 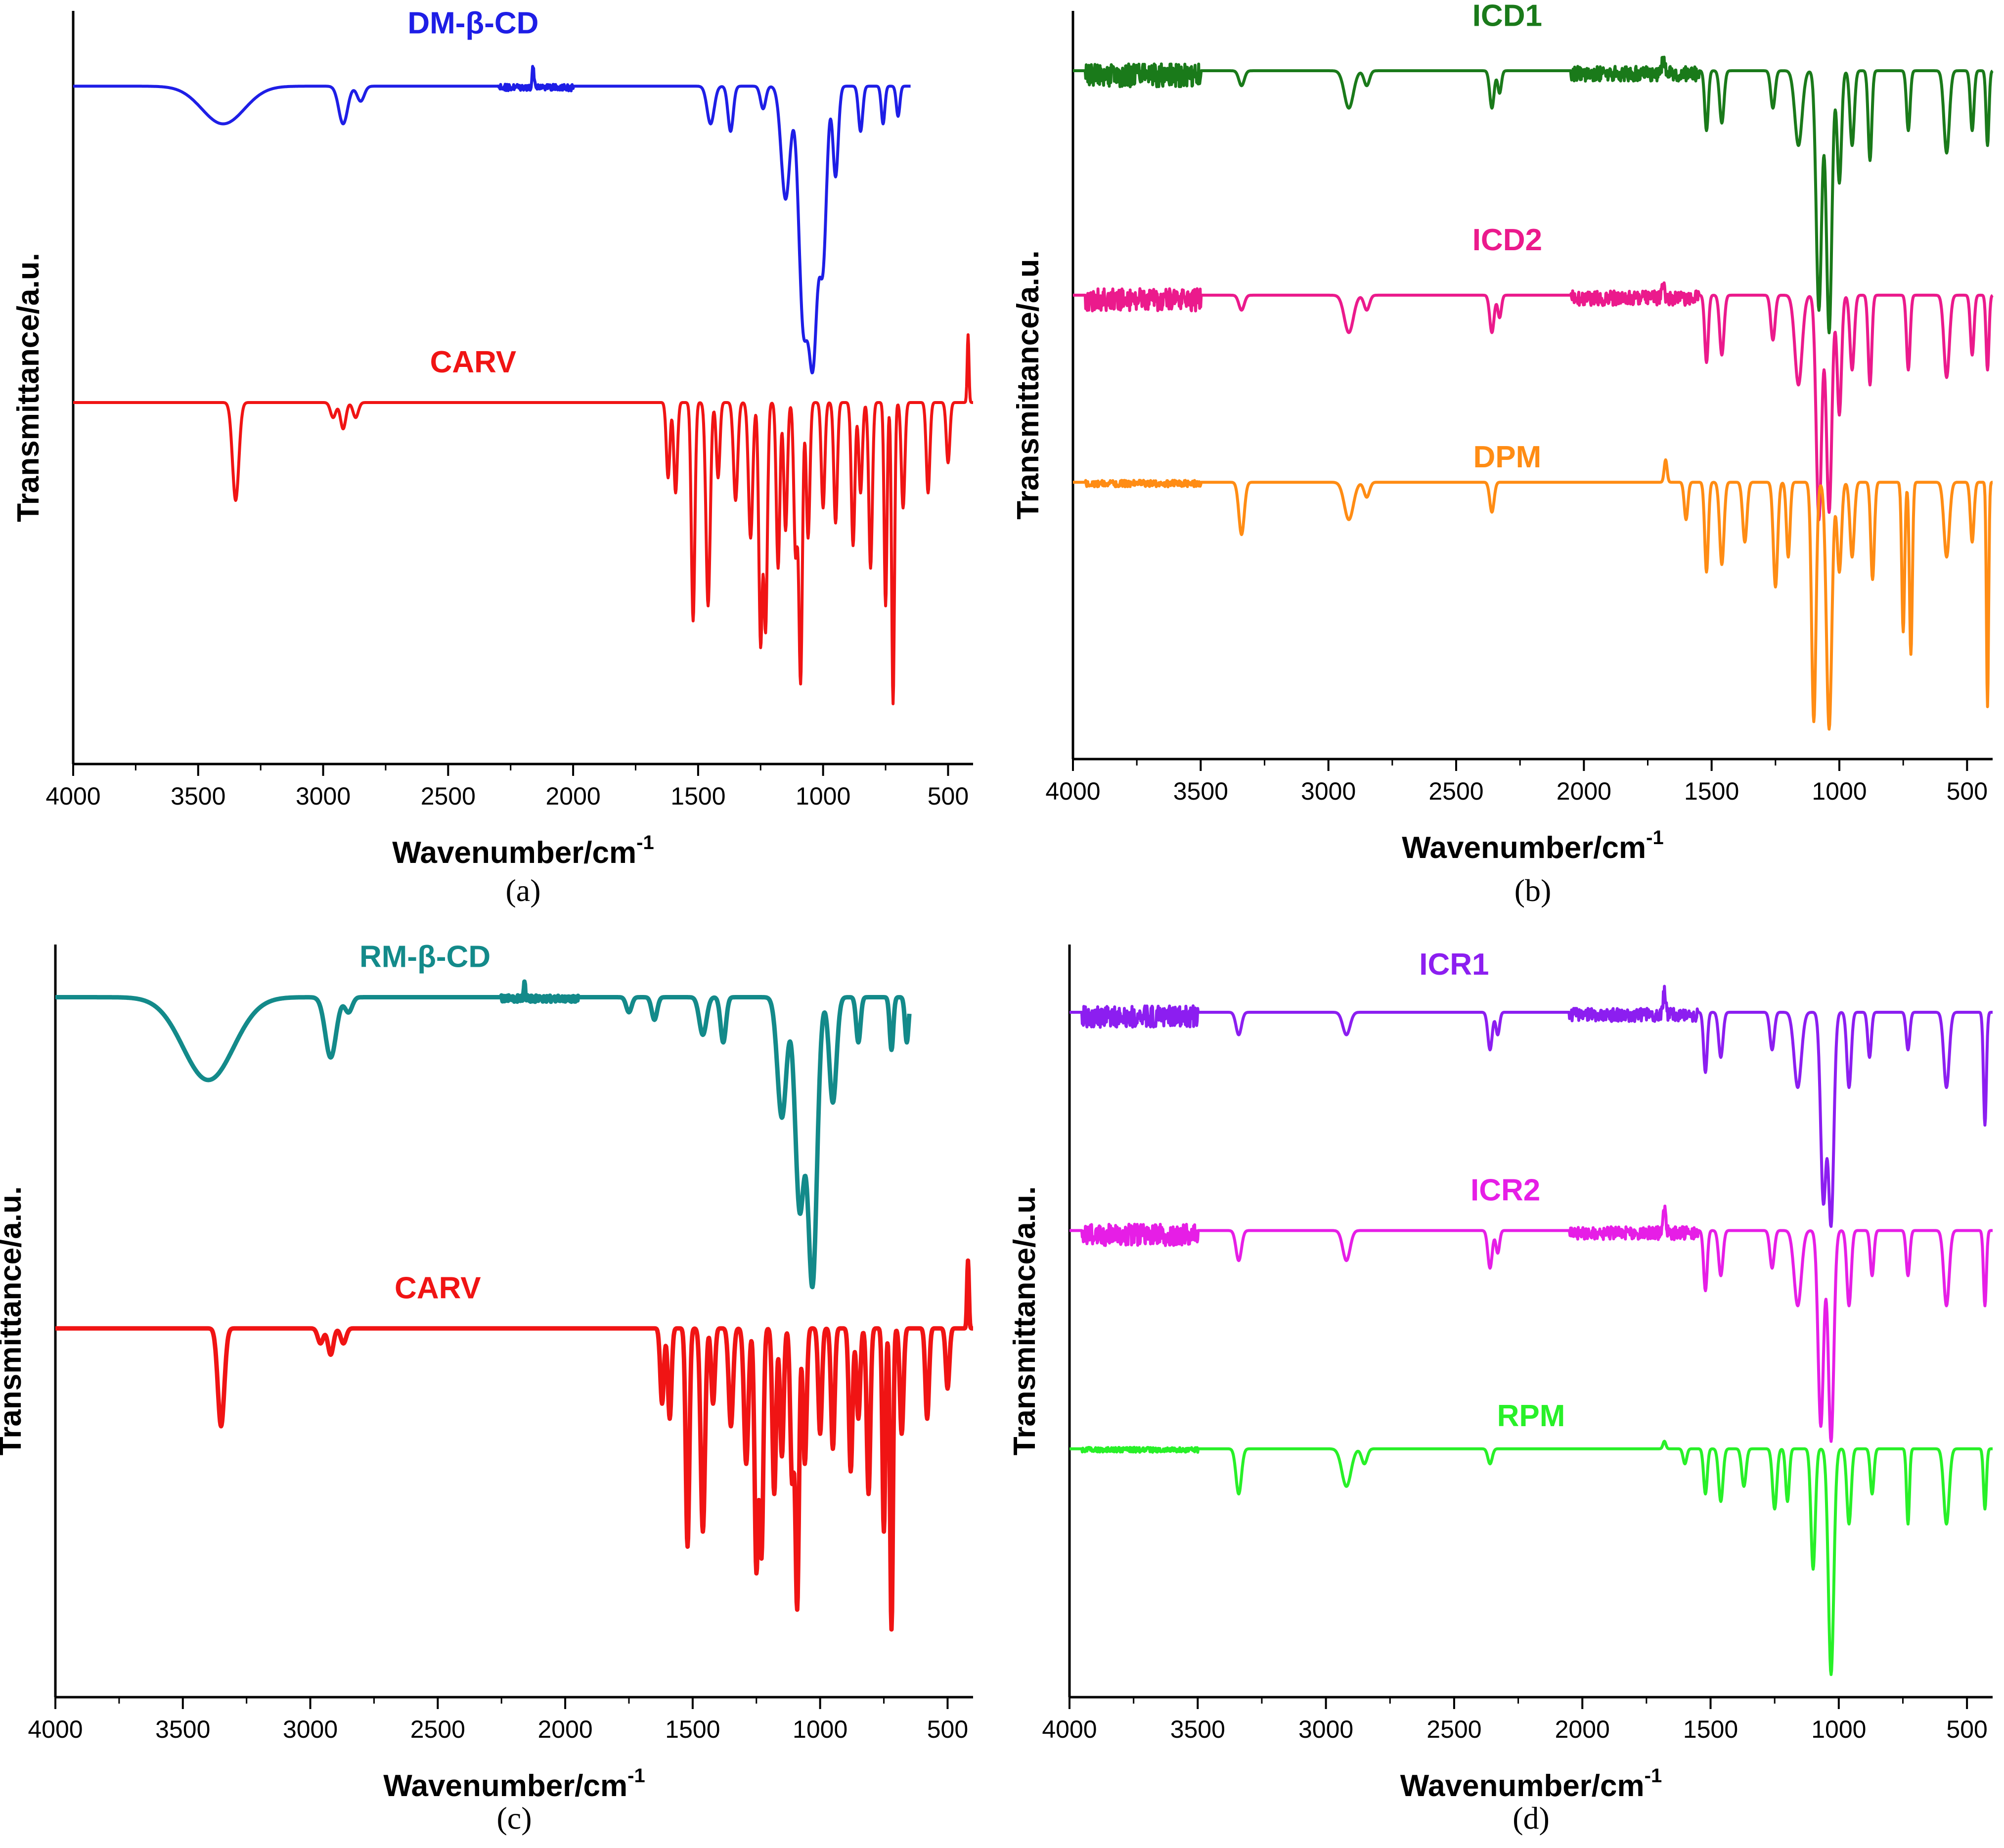 What do you see at coordinates (56, 1729) in the screenshot?
I see `panel-c-x-tick-label: 4000` at bounding box center [56, 1729].